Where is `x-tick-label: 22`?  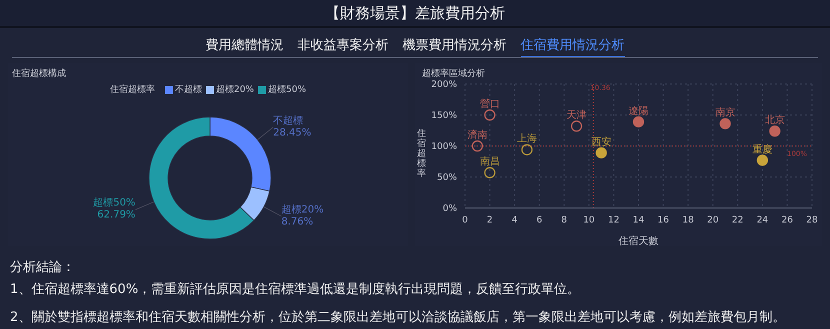
x-tick-label: 22 is located at coordinates (738, 220).